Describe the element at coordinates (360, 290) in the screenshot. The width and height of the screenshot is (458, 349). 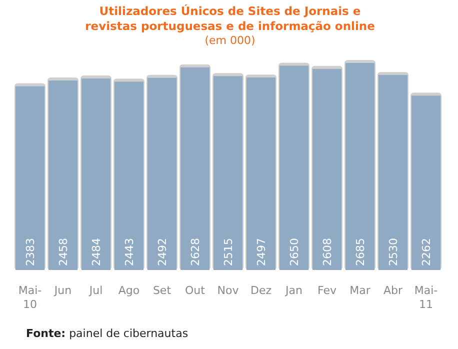
I see `x-tick-label: Mar` at that location.